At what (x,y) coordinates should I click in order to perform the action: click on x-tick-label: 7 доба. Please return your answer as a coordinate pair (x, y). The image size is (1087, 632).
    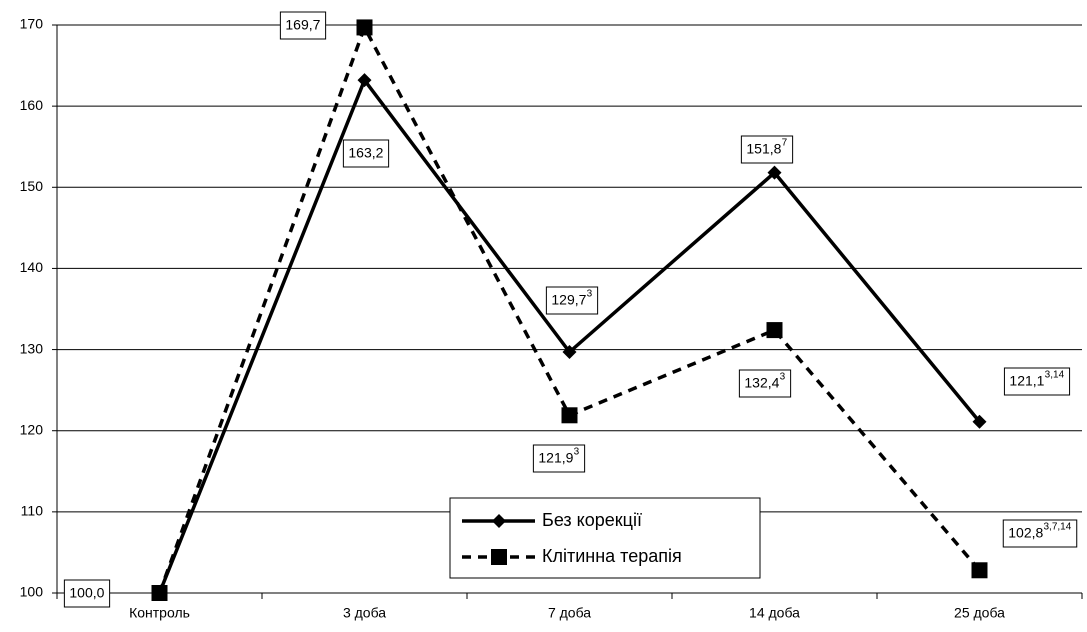
    Looking at the image, I should click on (569, 613).